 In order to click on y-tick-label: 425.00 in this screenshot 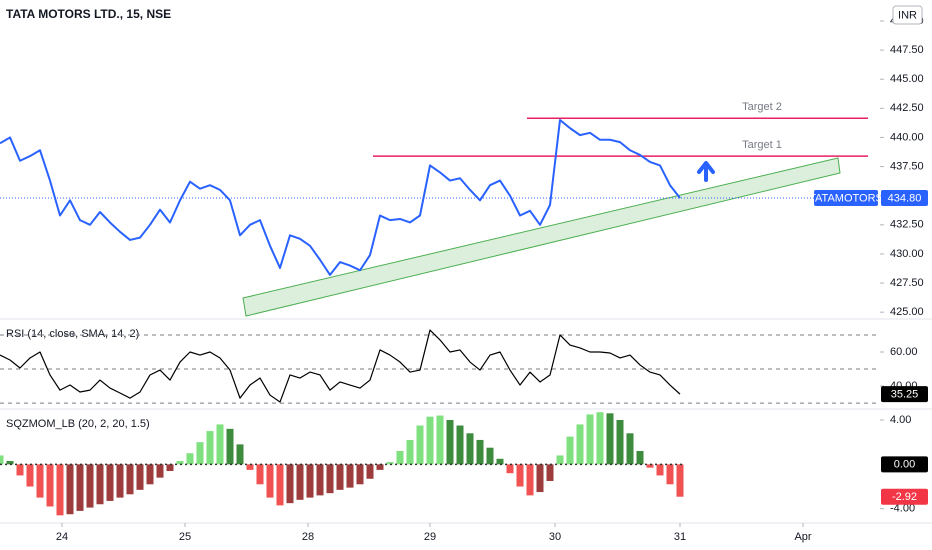, I will do `click(907, 312)`.